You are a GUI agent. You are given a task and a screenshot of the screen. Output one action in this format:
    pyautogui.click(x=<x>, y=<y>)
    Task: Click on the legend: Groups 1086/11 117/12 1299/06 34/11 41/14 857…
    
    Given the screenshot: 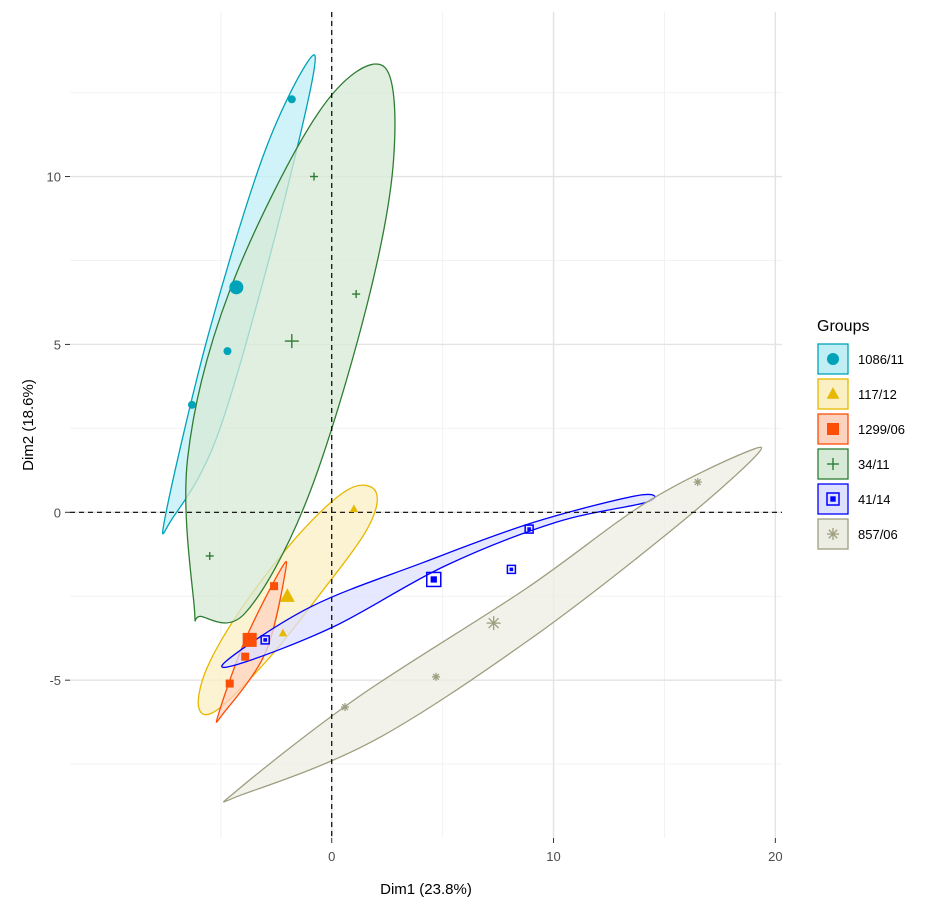 What is the action you would take?
    pyautogui.click(x=861, y=434)
    